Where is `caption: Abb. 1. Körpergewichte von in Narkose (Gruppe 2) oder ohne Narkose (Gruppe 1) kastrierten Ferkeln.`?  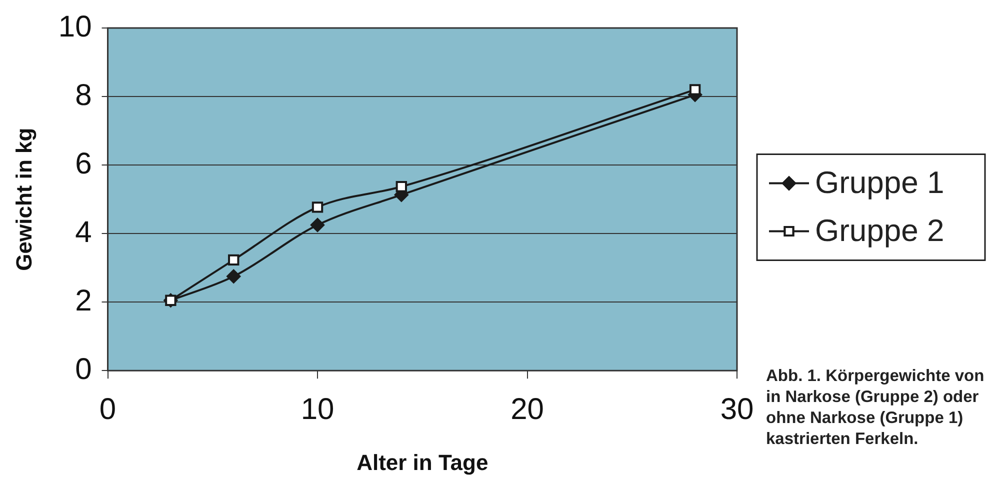 caption: Abb. 1. Körpergewichte von in Narkose (Gruppe 2) oder ohne Narkose (Gruppe 1) kastrierten Ferkeln. is located at coordinates (876, 408).